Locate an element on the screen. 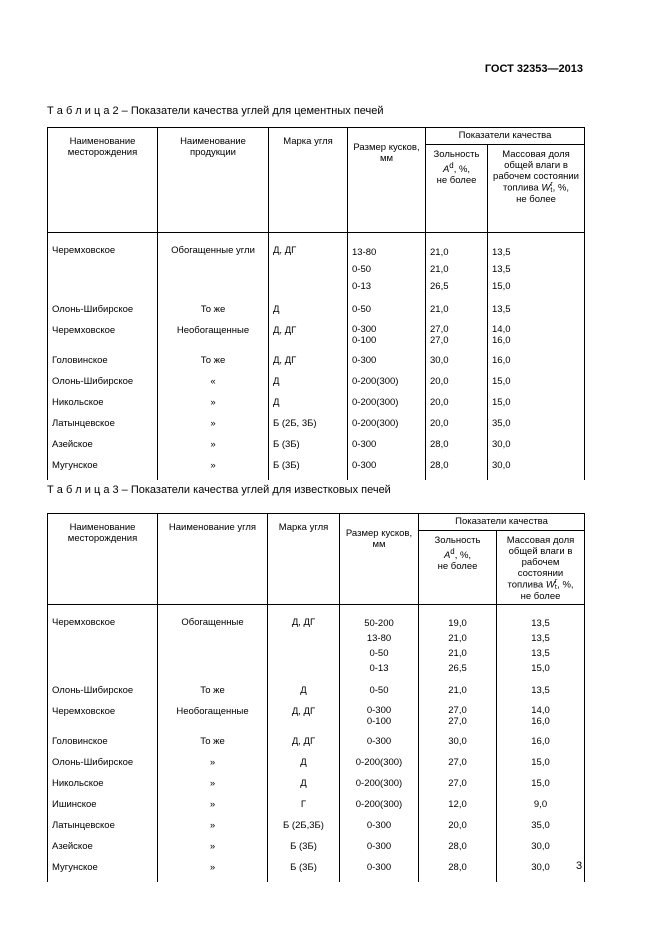 Image resolution: width=661 pixels, height=936 pixels. note: не более is located at coordinates (540, 596).